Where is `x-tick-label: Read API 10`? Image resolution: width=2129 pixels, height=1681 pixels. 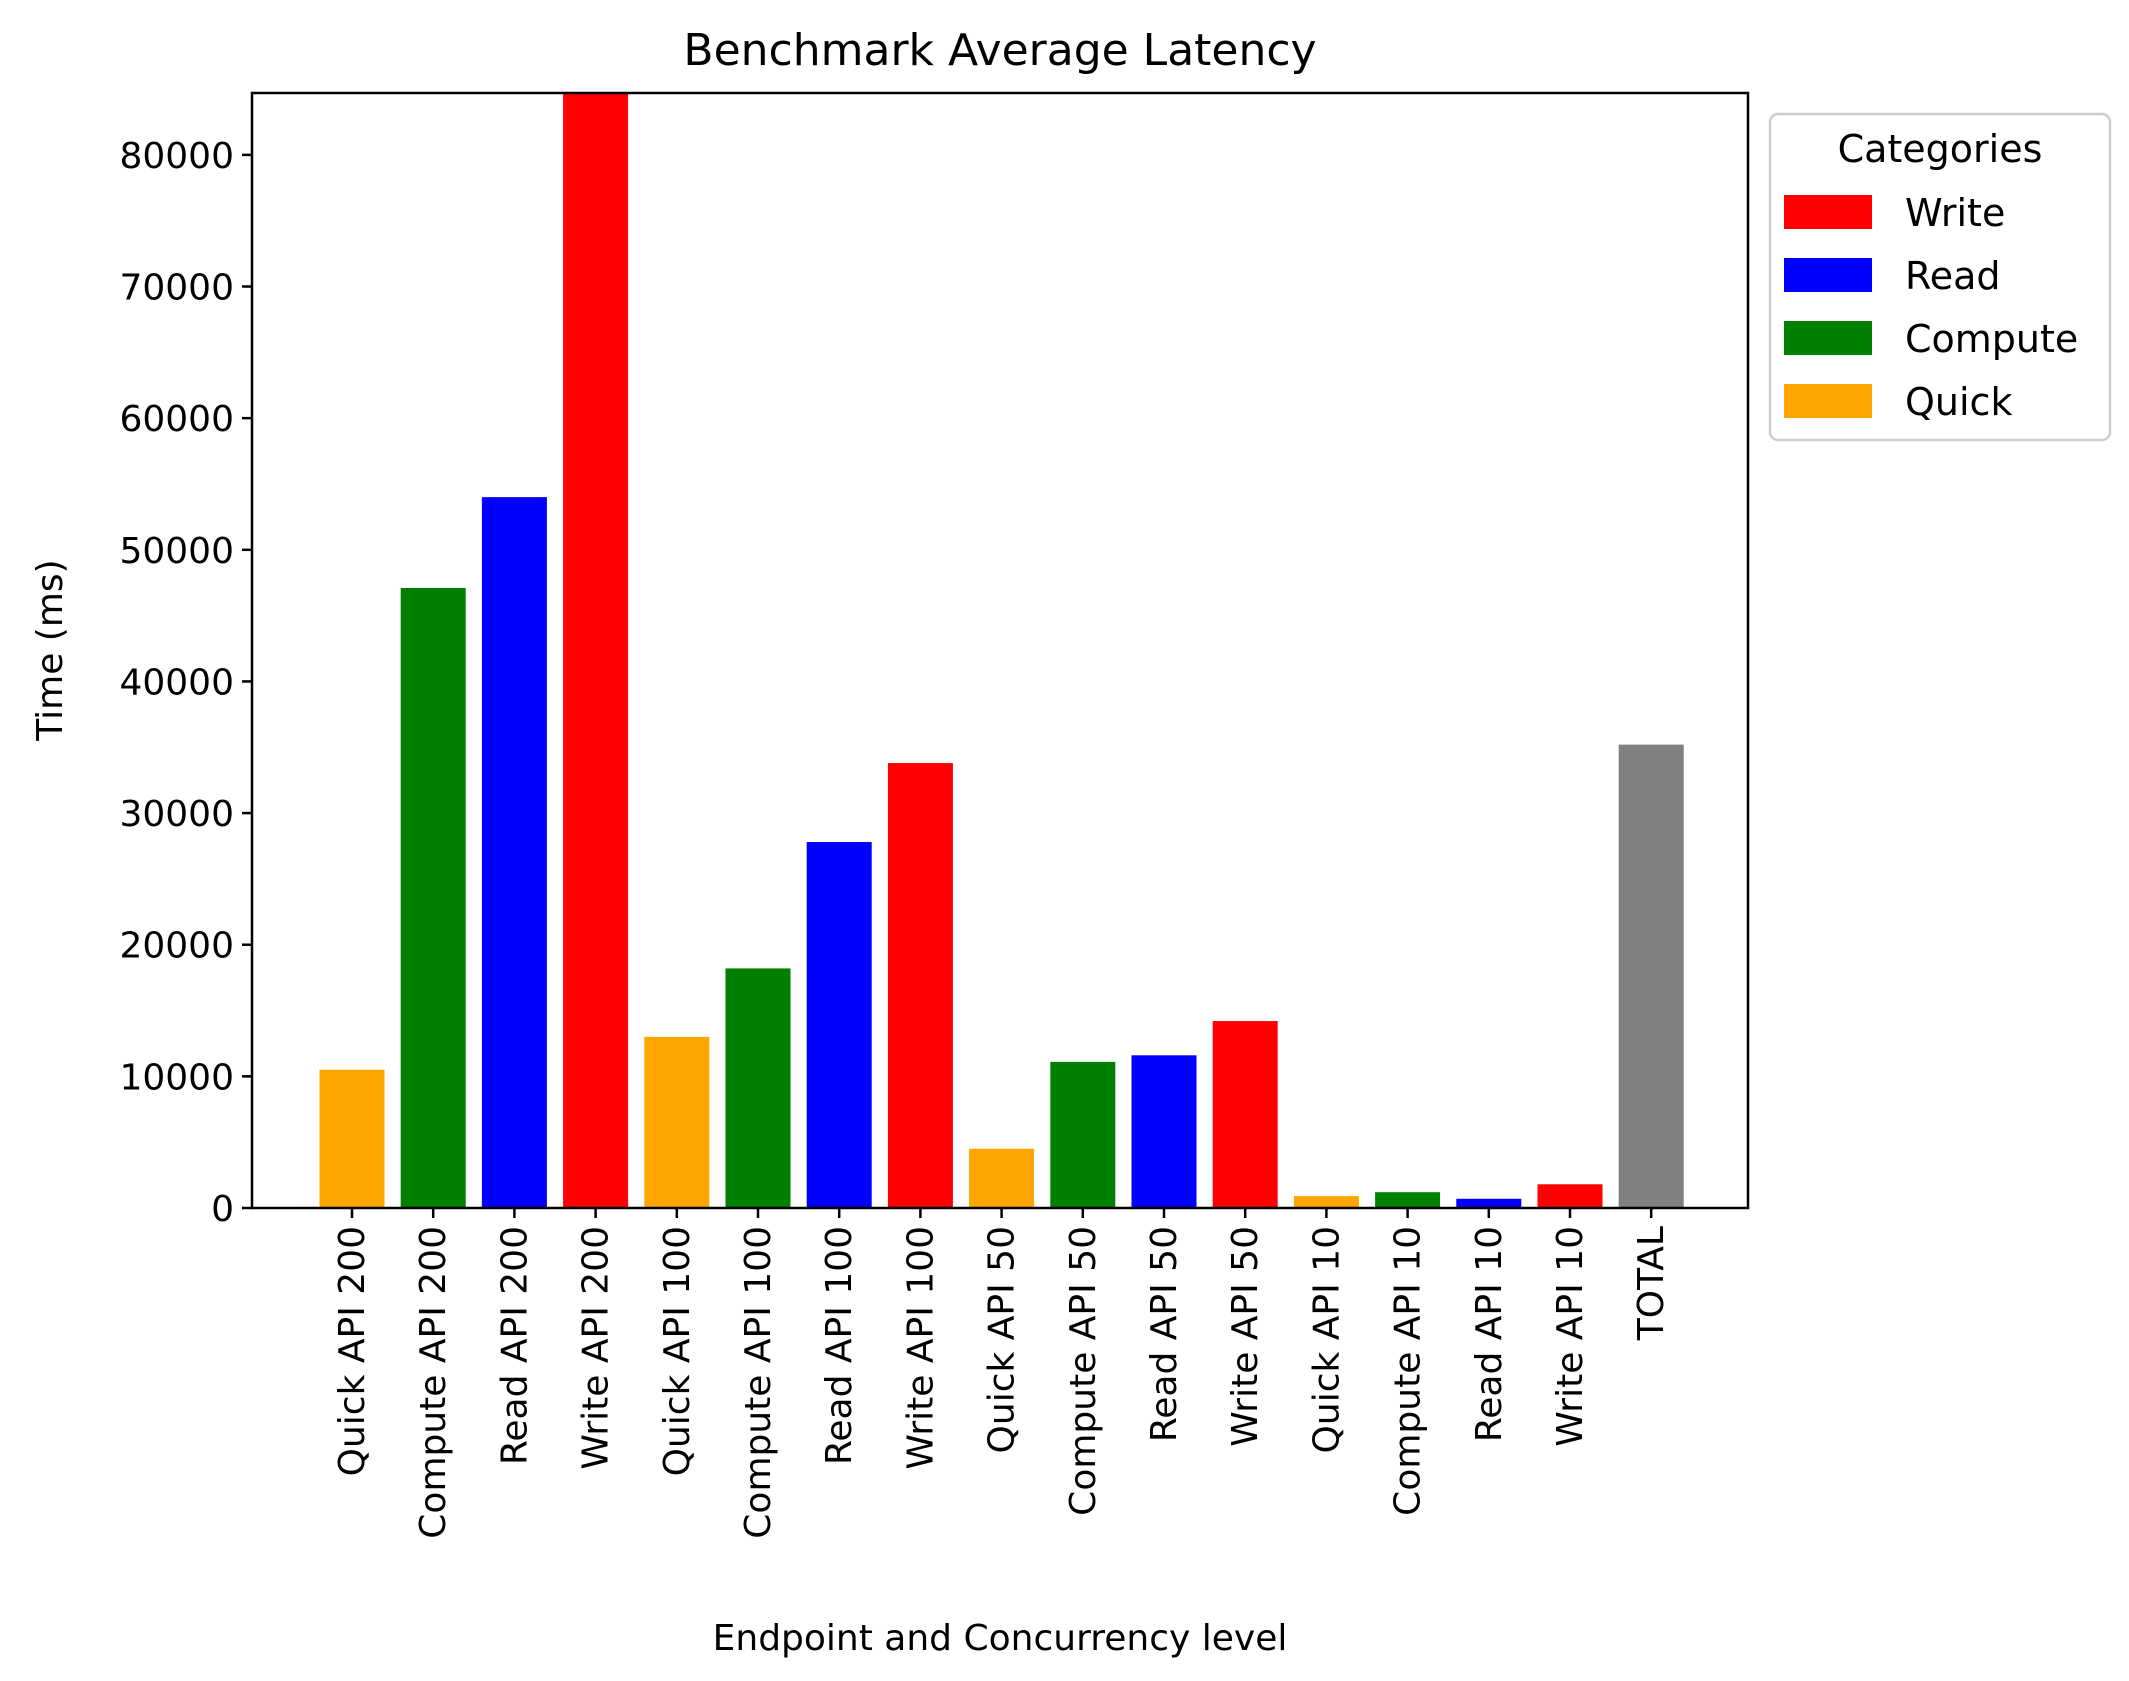
x-tick-label: Read API 10 is located at coordinates (1489, 1334).